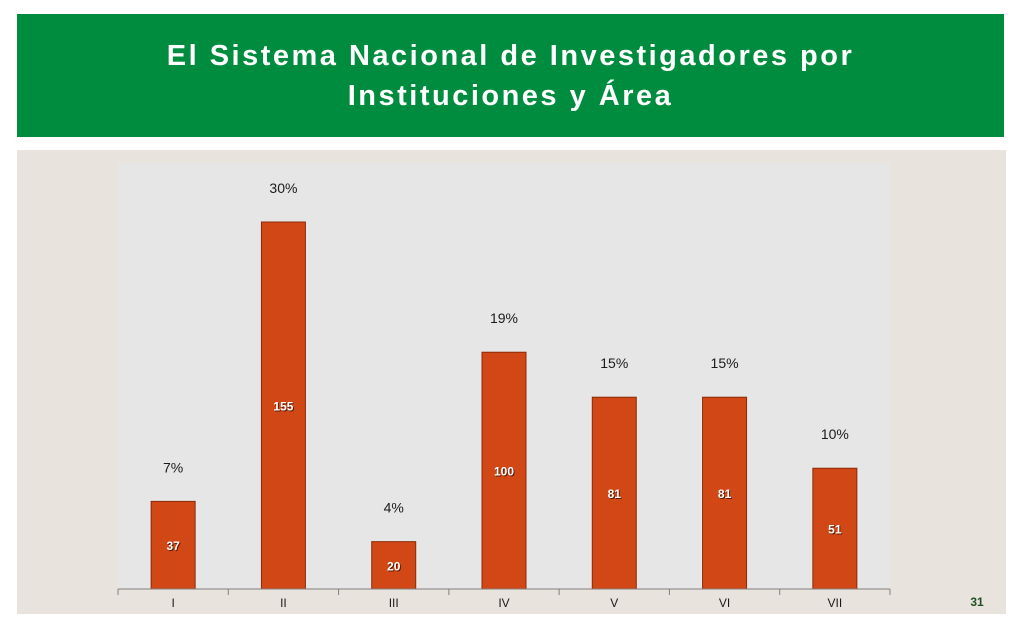 The image size is (1024, 631). I want to click on x-tick-label: III, so click(394, 603).